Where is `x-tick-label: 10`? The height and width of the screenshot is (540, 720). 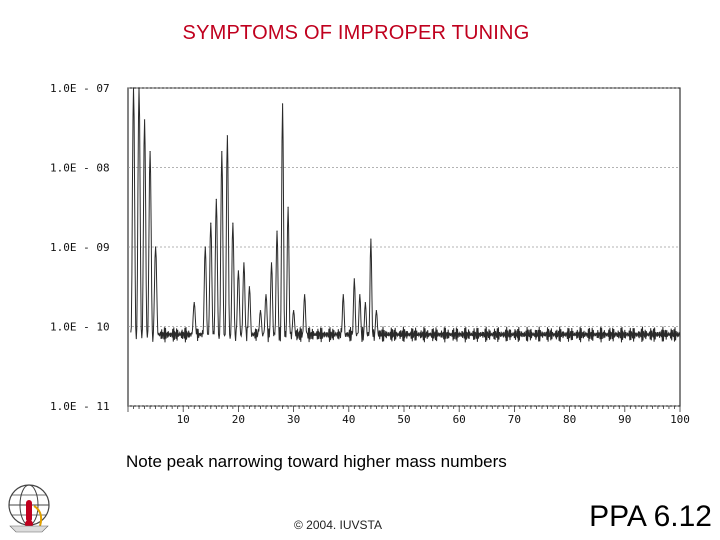 x-tick-label: 10 is located at coordinates (183, 419).